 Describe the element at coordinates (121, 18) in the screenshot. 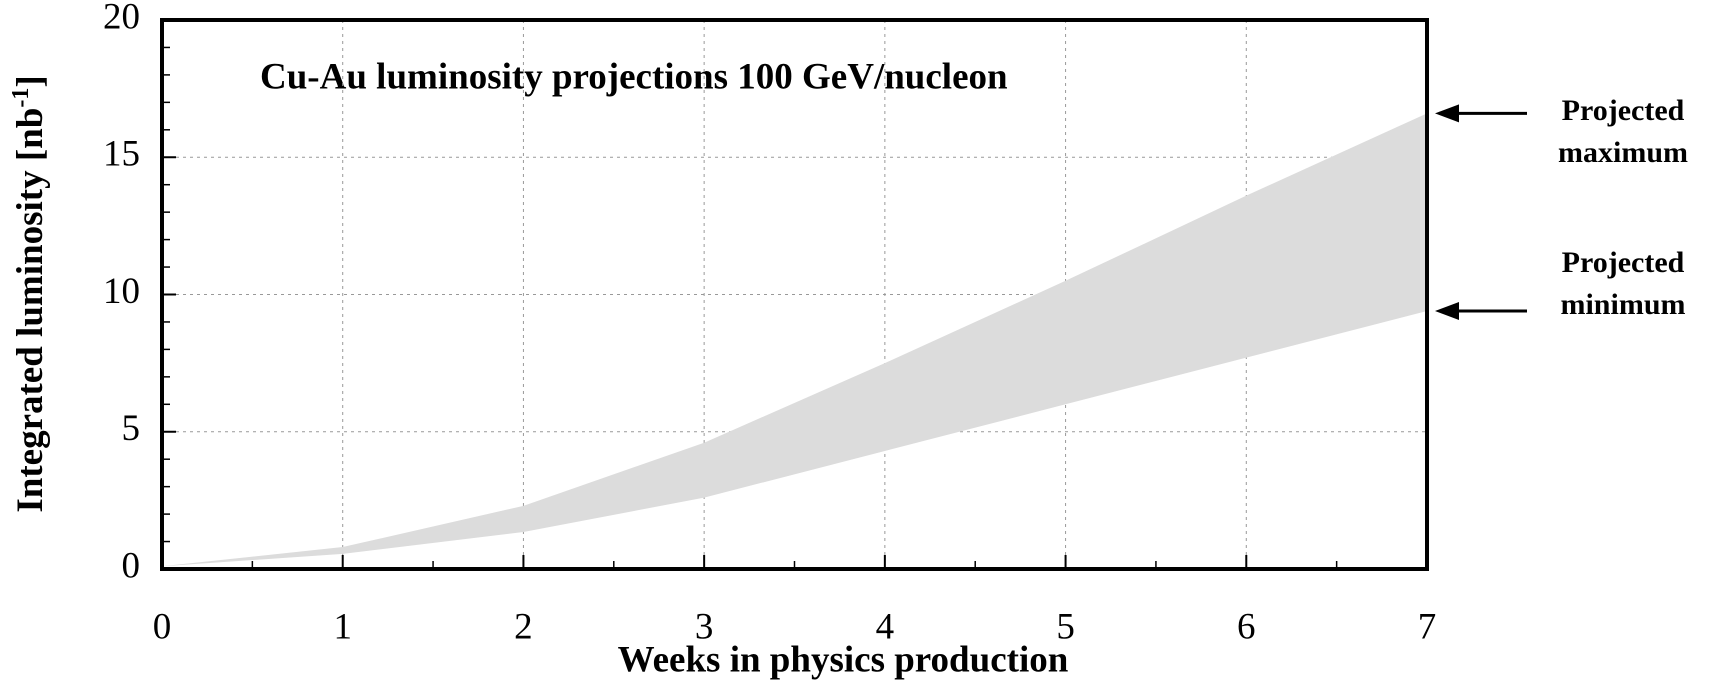

I see `y-tick-label: 20` at that location.